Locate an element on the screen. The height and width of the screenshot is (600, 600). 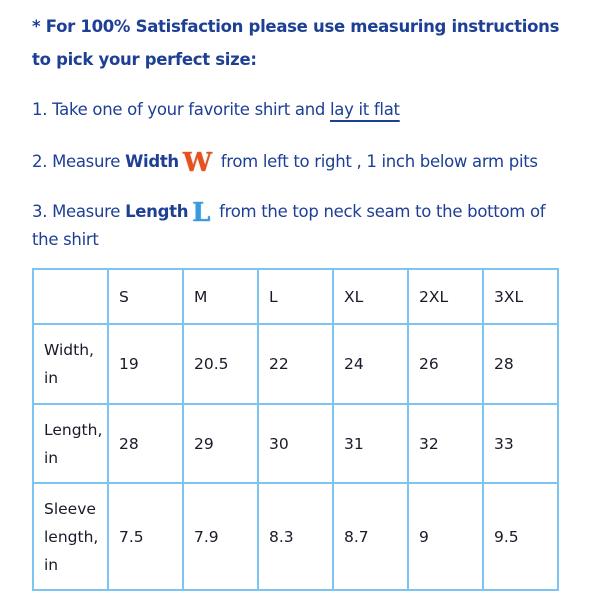
table-row: Width, in 19 20.5 22 24 26 28 is located at coordinates (295, 364).